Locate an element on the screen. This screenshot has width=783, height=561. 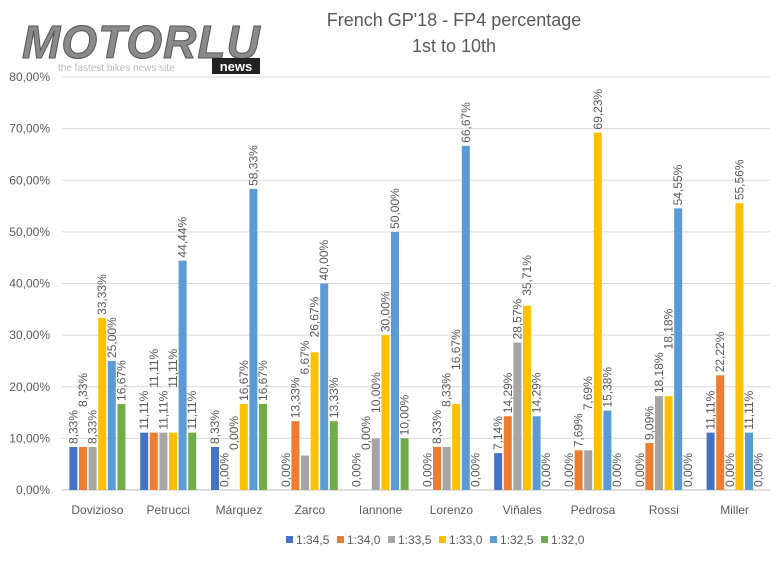
data-label: 55,56% is located at coordinates (739, 179).